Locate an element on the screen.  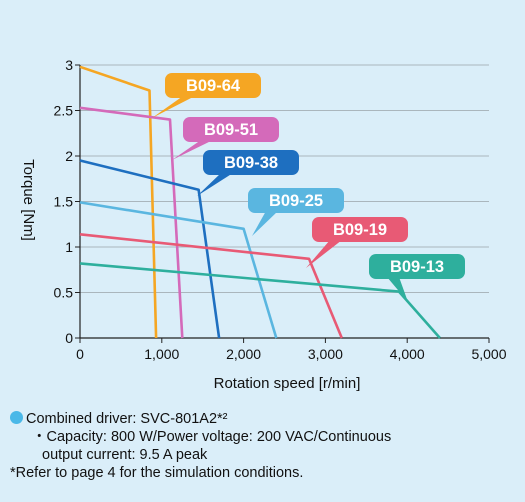
callout-label: B09-19 is located at coordinates (360, 230).